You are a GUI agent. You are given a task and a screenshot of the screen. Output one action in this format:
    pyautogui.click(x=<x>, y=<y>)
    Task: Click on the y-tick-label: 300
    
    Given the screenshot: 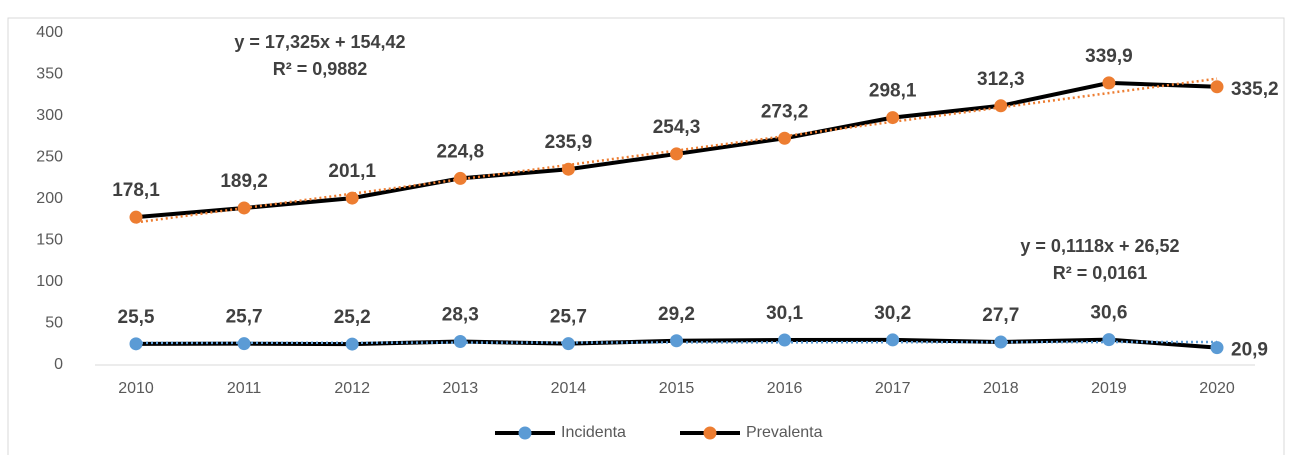 What is the action you would take?
    pyautogui.click(x=49, y=115)
    